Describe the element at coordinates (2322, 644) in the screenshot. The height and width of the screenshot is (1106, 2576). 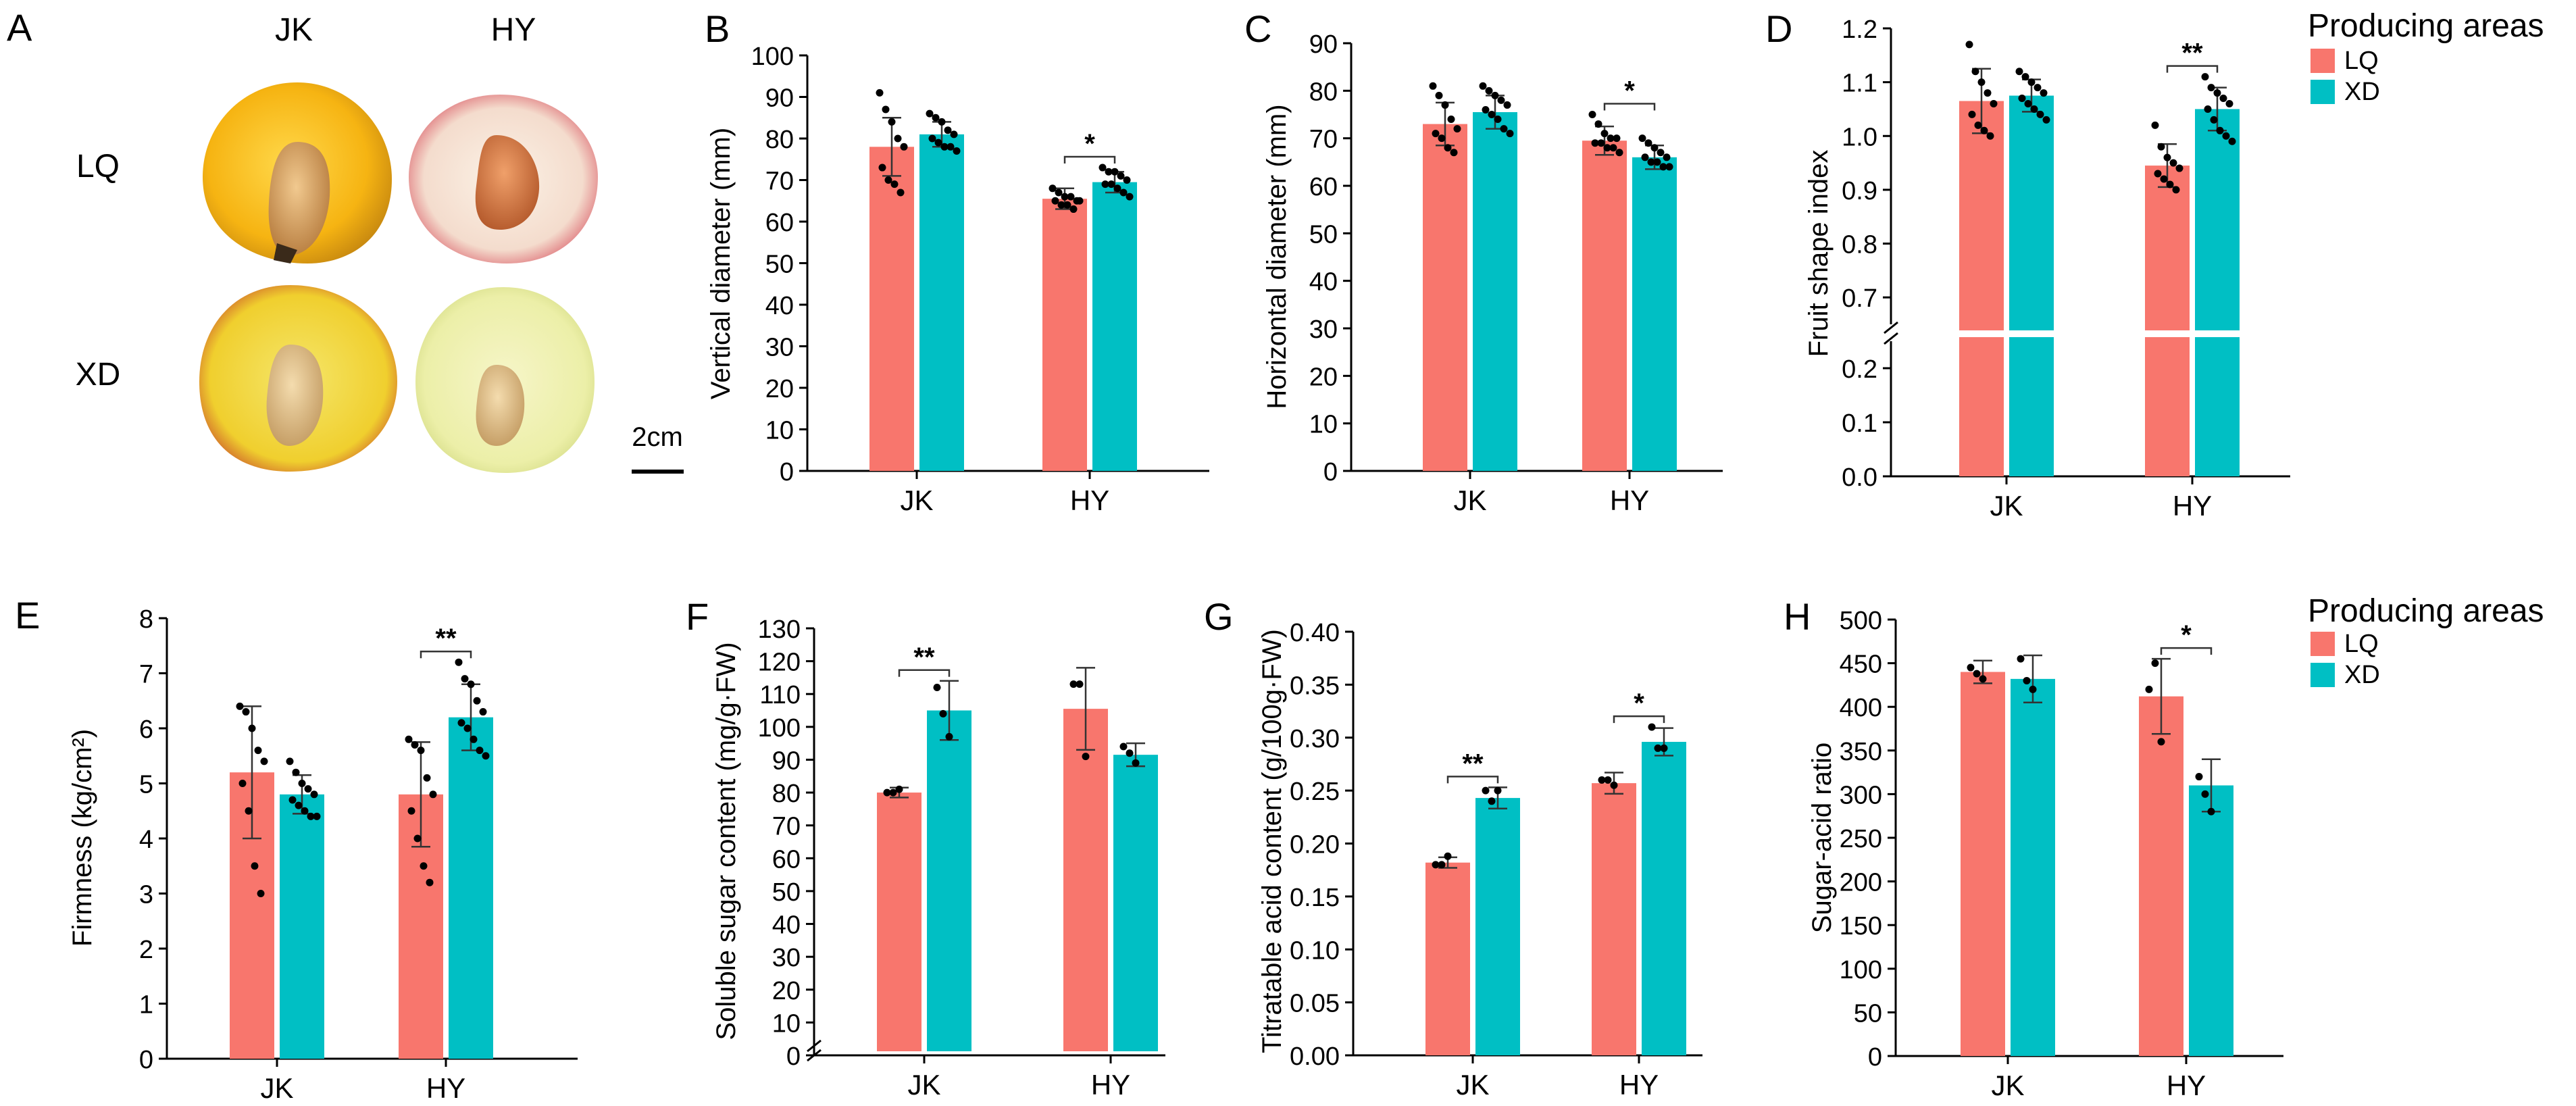
I see `legend-swatch-lq` at that location.